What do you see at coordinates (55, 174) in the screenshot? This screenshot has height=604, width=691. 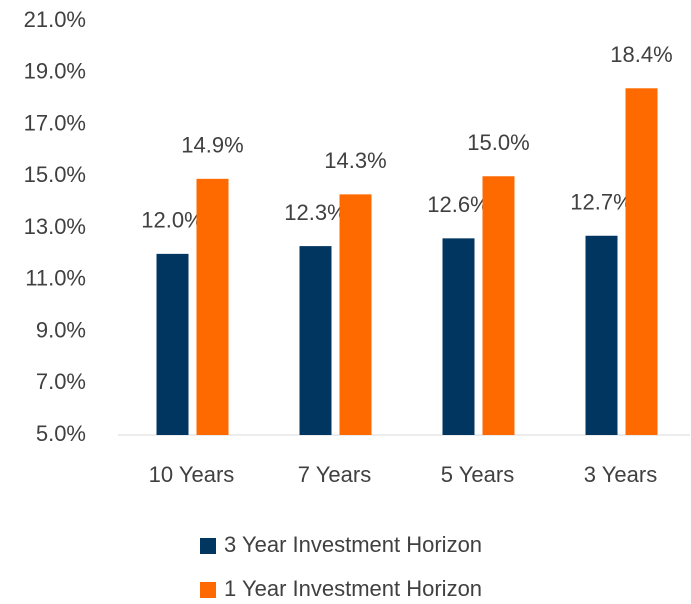 I see `y-tick-label: 15.0%` at bounding box center [55, 174].